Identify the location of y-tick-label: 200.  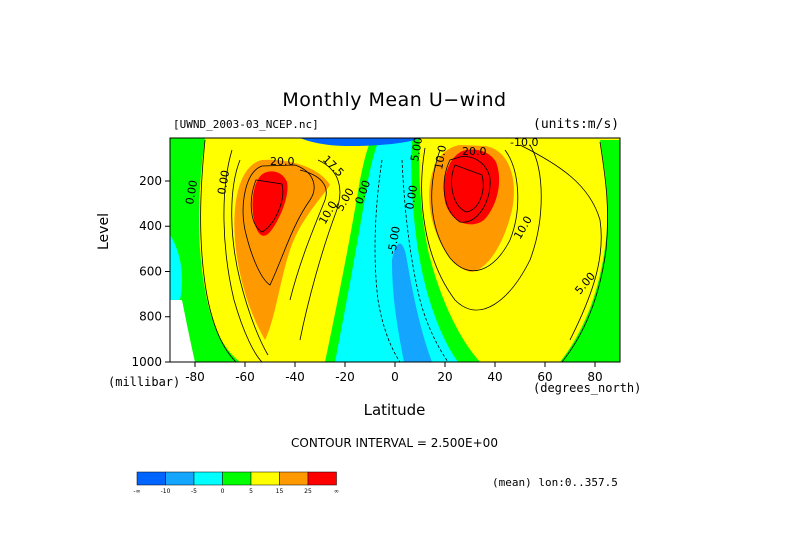
(150, 181).